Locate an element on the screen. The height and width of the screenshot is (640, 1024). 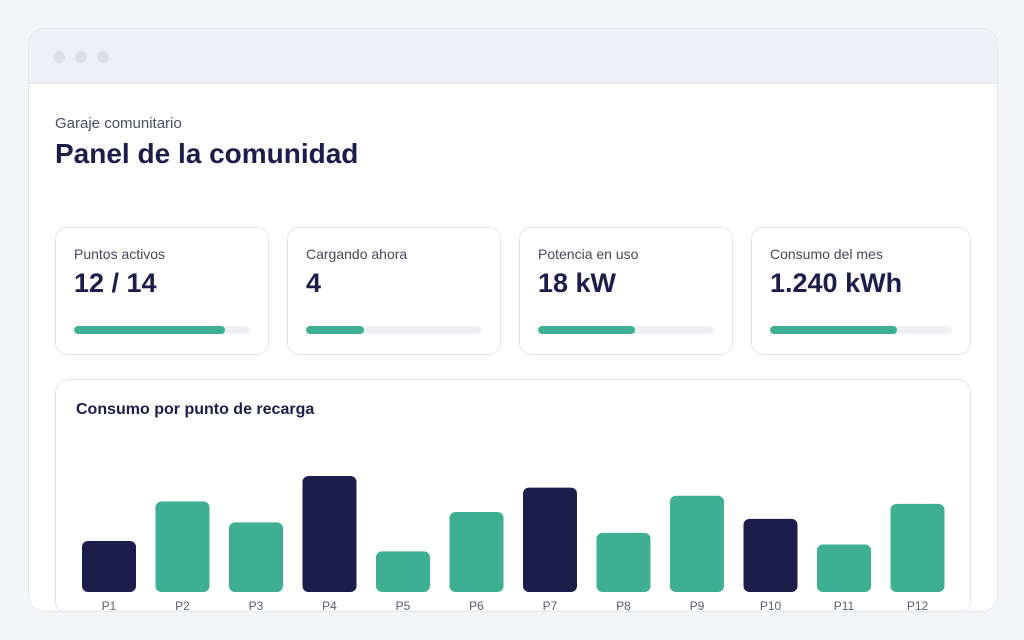
x-tick-label: P5 is located at coordinates (403, 605).